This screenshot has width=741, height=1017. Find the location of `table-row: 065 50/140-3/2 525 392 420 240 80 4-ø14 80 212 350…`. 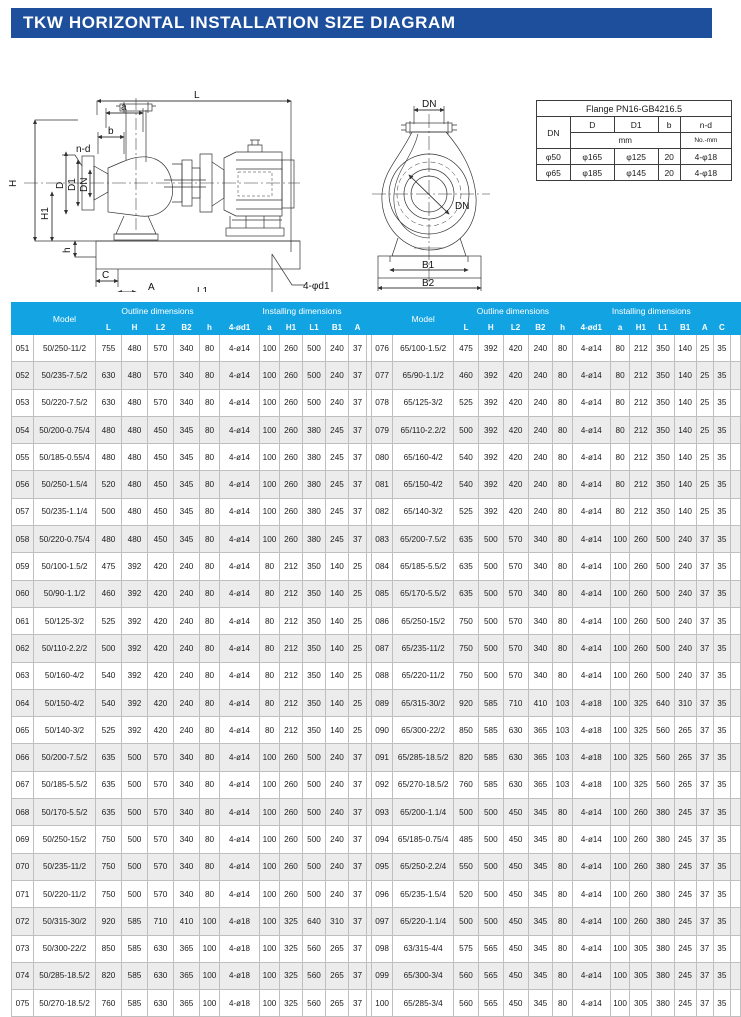

table-row: 065 50/140-3/2 525 392 420 240 80 4-ø14 80 212 350… is located at coordinates (203, 730).